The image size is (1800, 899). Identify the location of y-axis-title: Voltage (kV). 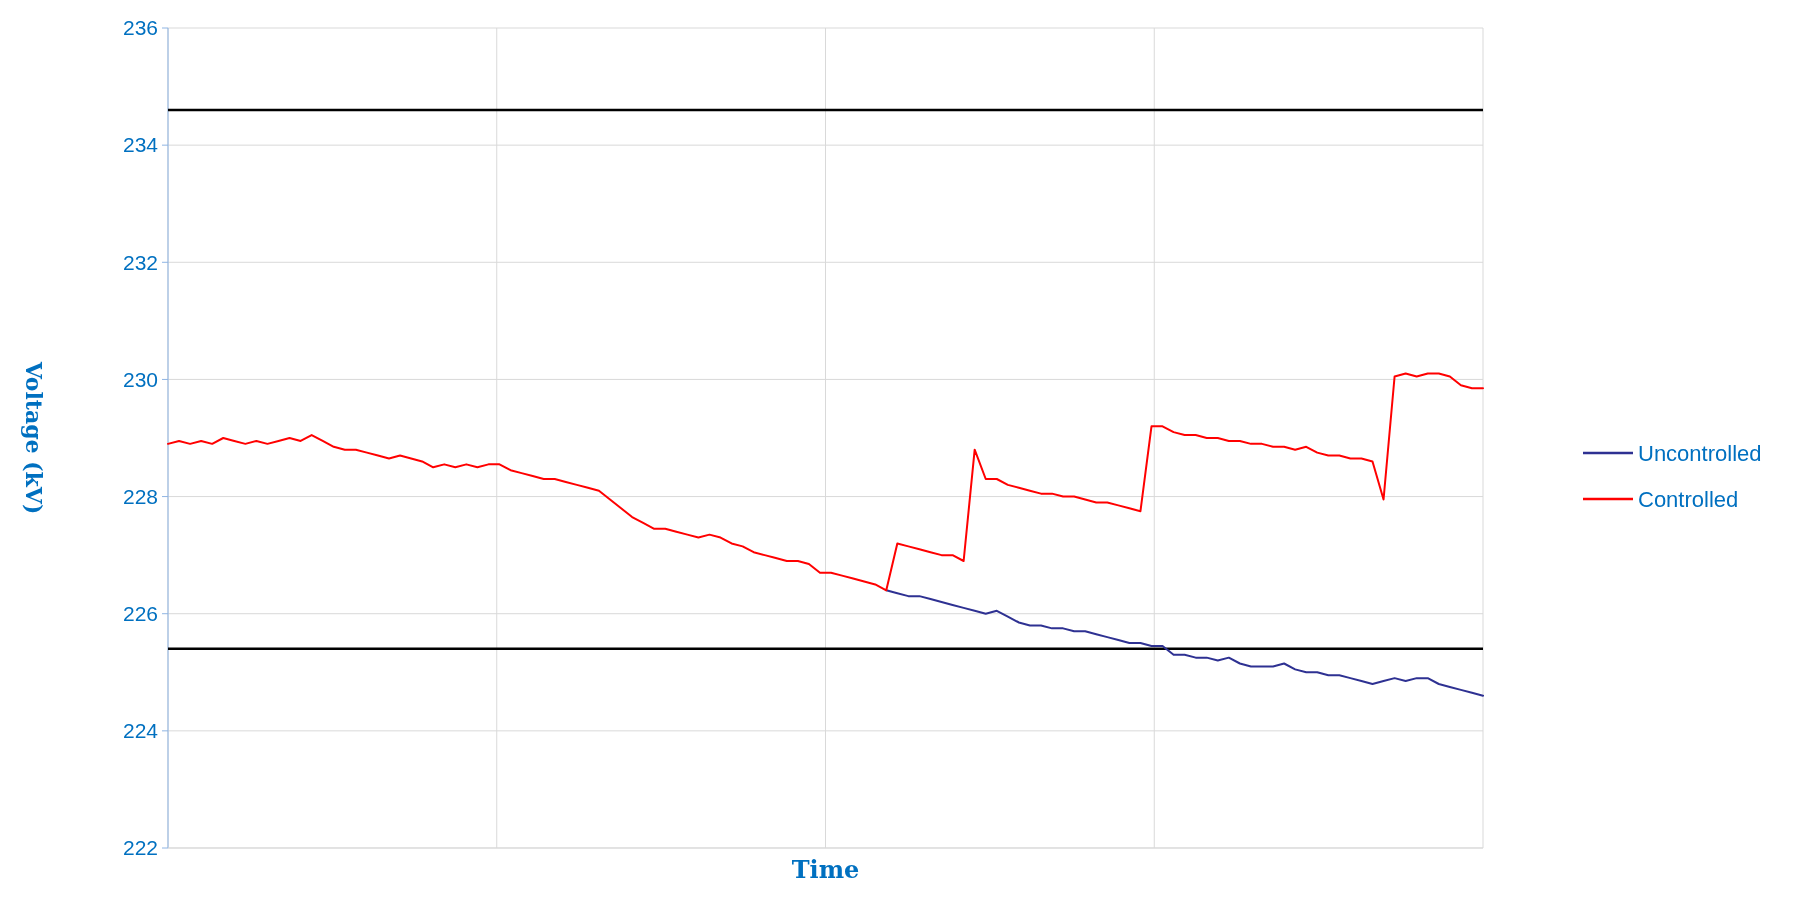
(34, 437).